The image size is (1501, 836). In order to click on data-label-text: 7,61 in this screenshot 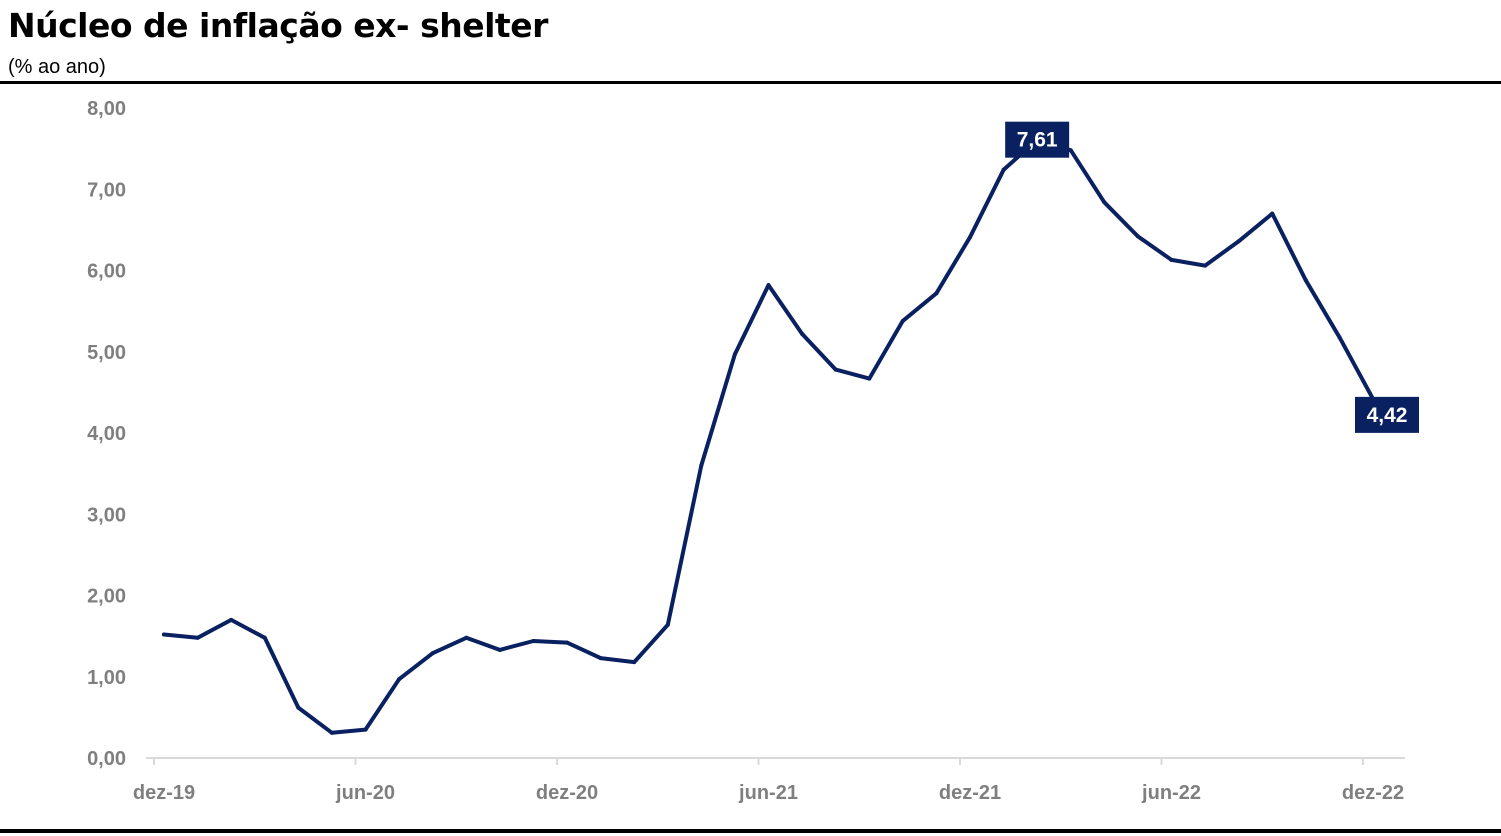, I will do `click(1037, 140)`.